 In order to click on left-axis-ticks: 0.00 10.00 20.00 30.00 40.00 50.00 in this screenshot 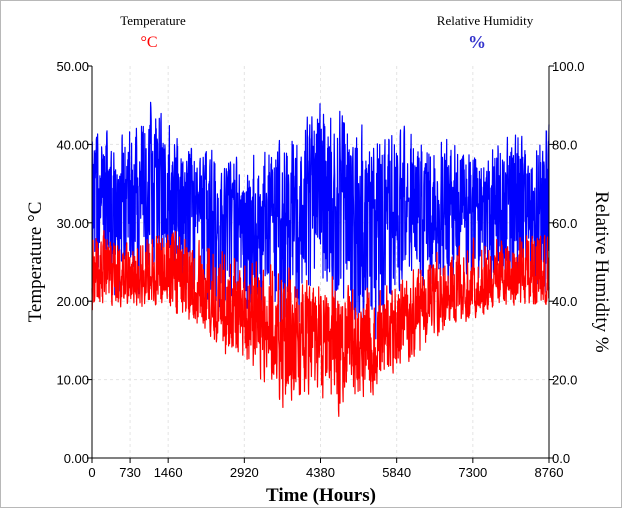, I will do `click(74, 262)`.